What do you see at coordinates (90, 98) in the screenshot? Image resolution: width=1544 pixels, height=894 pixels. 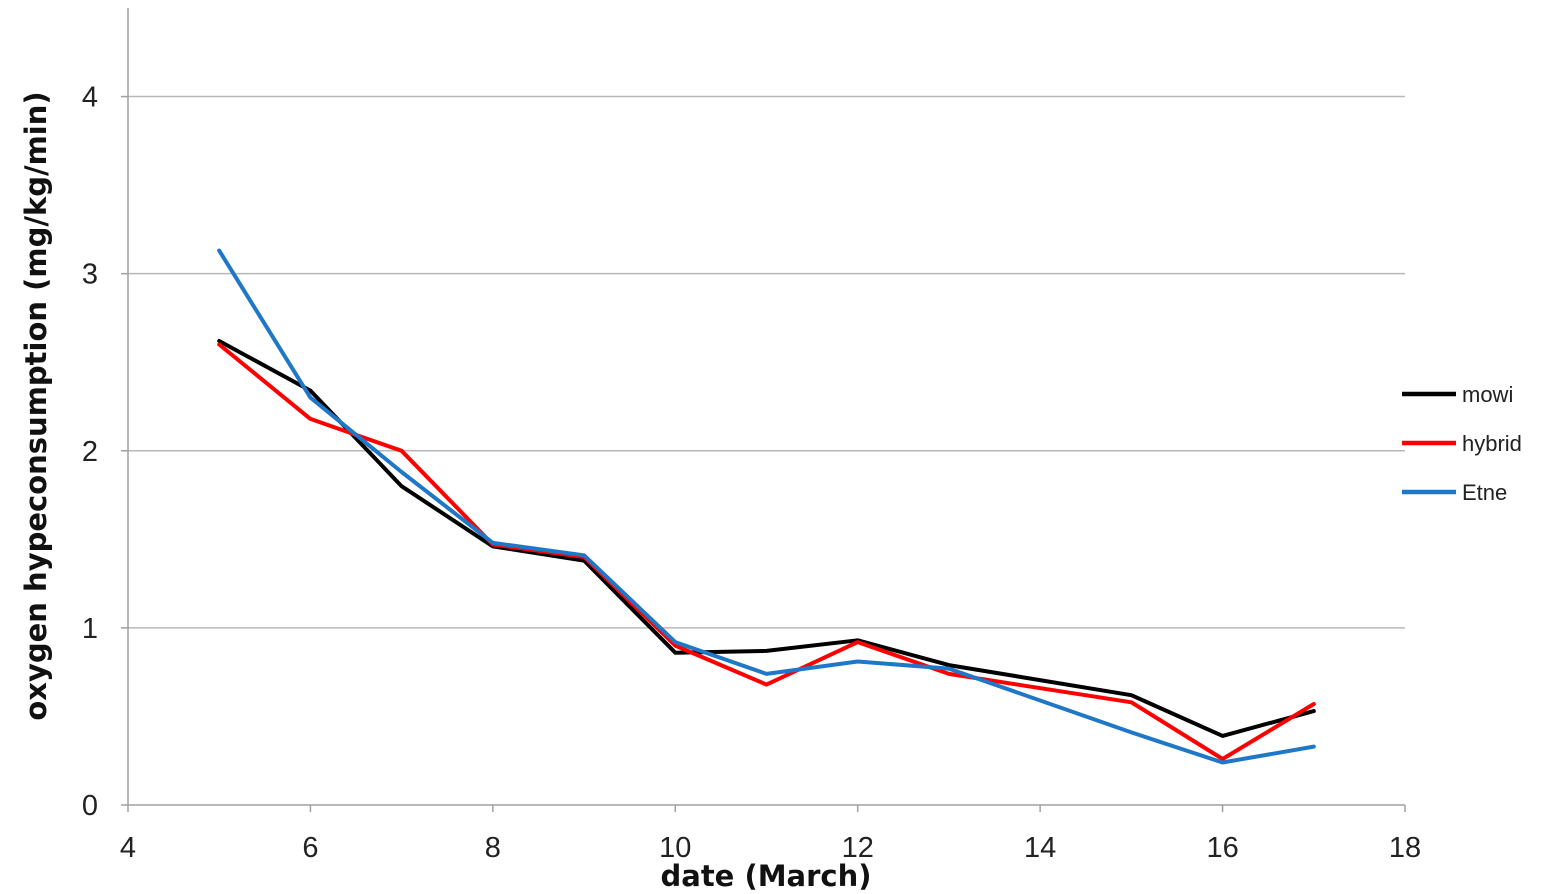 I see `y-tick-label: 4` at bounding box center [90, 98].